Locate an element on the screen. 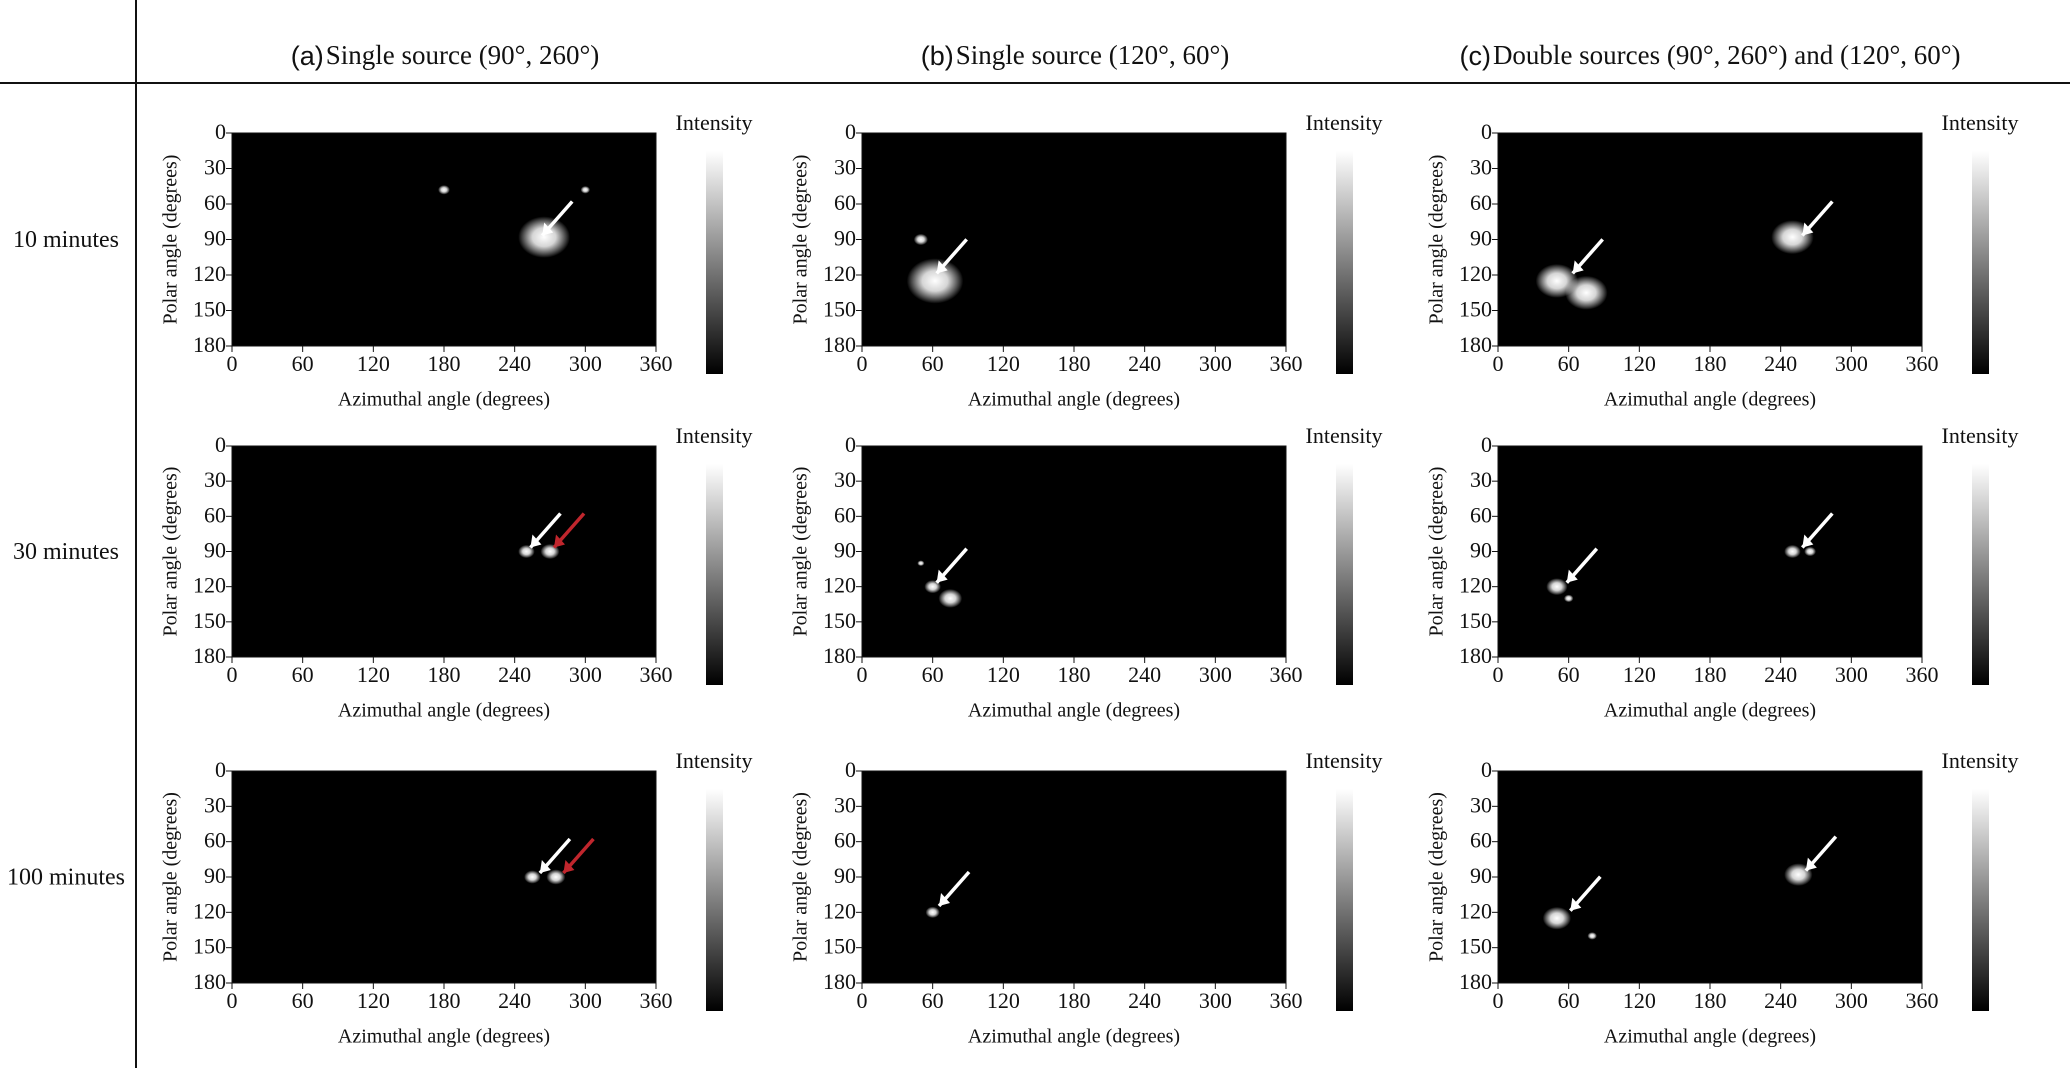 This screenshot has height=1068, width=2070. panel-label: (b) is located at coordinates (937, 56).